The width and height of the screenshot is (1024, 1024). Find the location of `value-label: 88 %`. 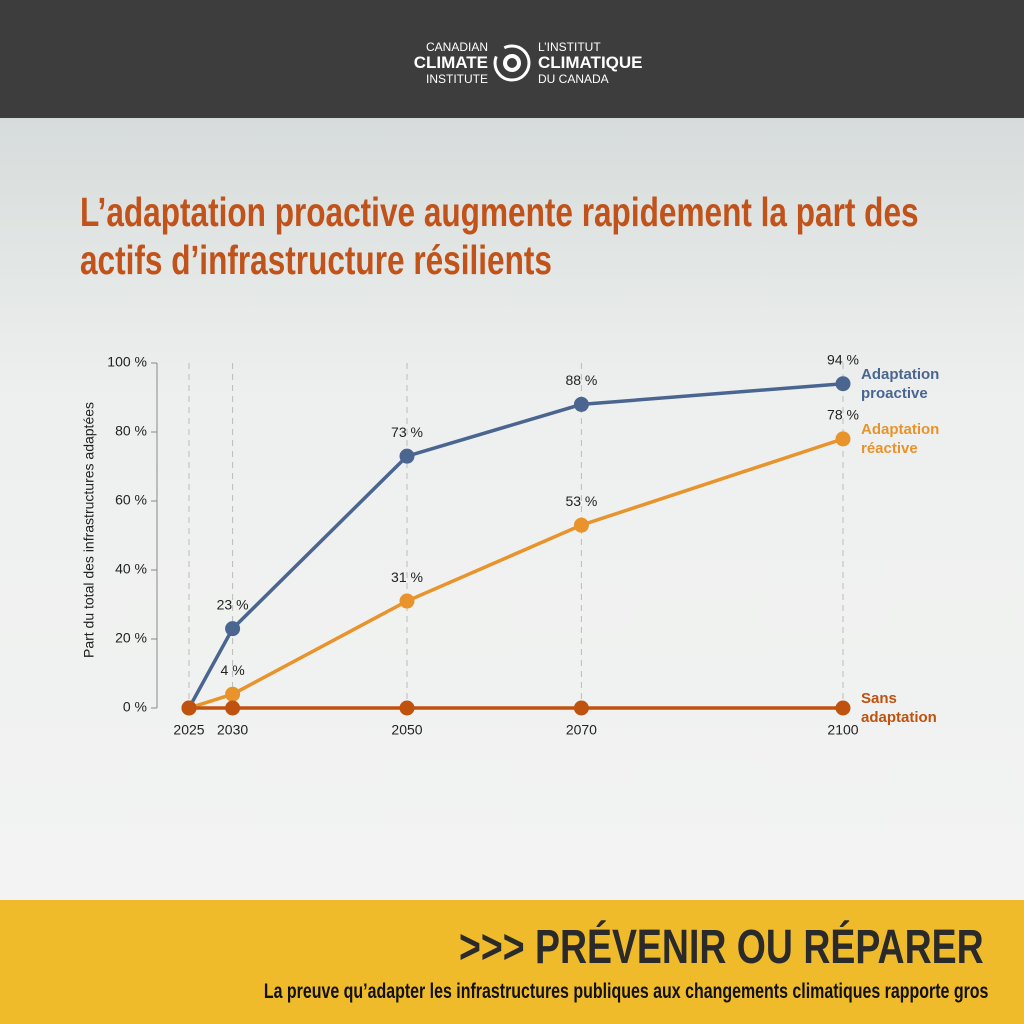

value-label: 88 % is located at coordinates (581, 380).